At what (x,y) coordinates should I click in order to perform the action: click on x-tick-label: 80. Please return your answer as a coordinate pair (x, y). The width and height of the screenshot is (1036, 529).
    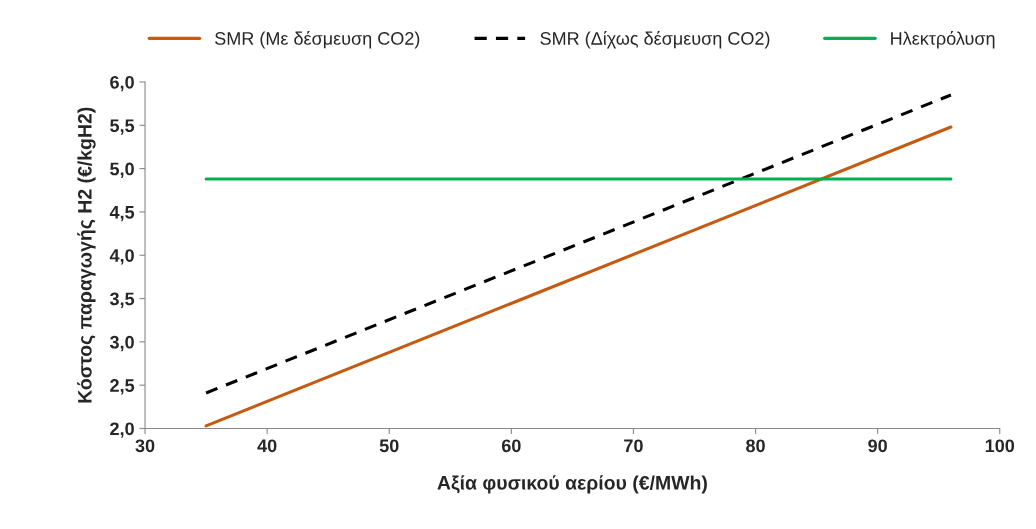
    Looking at the image, I should click on (755, 446).